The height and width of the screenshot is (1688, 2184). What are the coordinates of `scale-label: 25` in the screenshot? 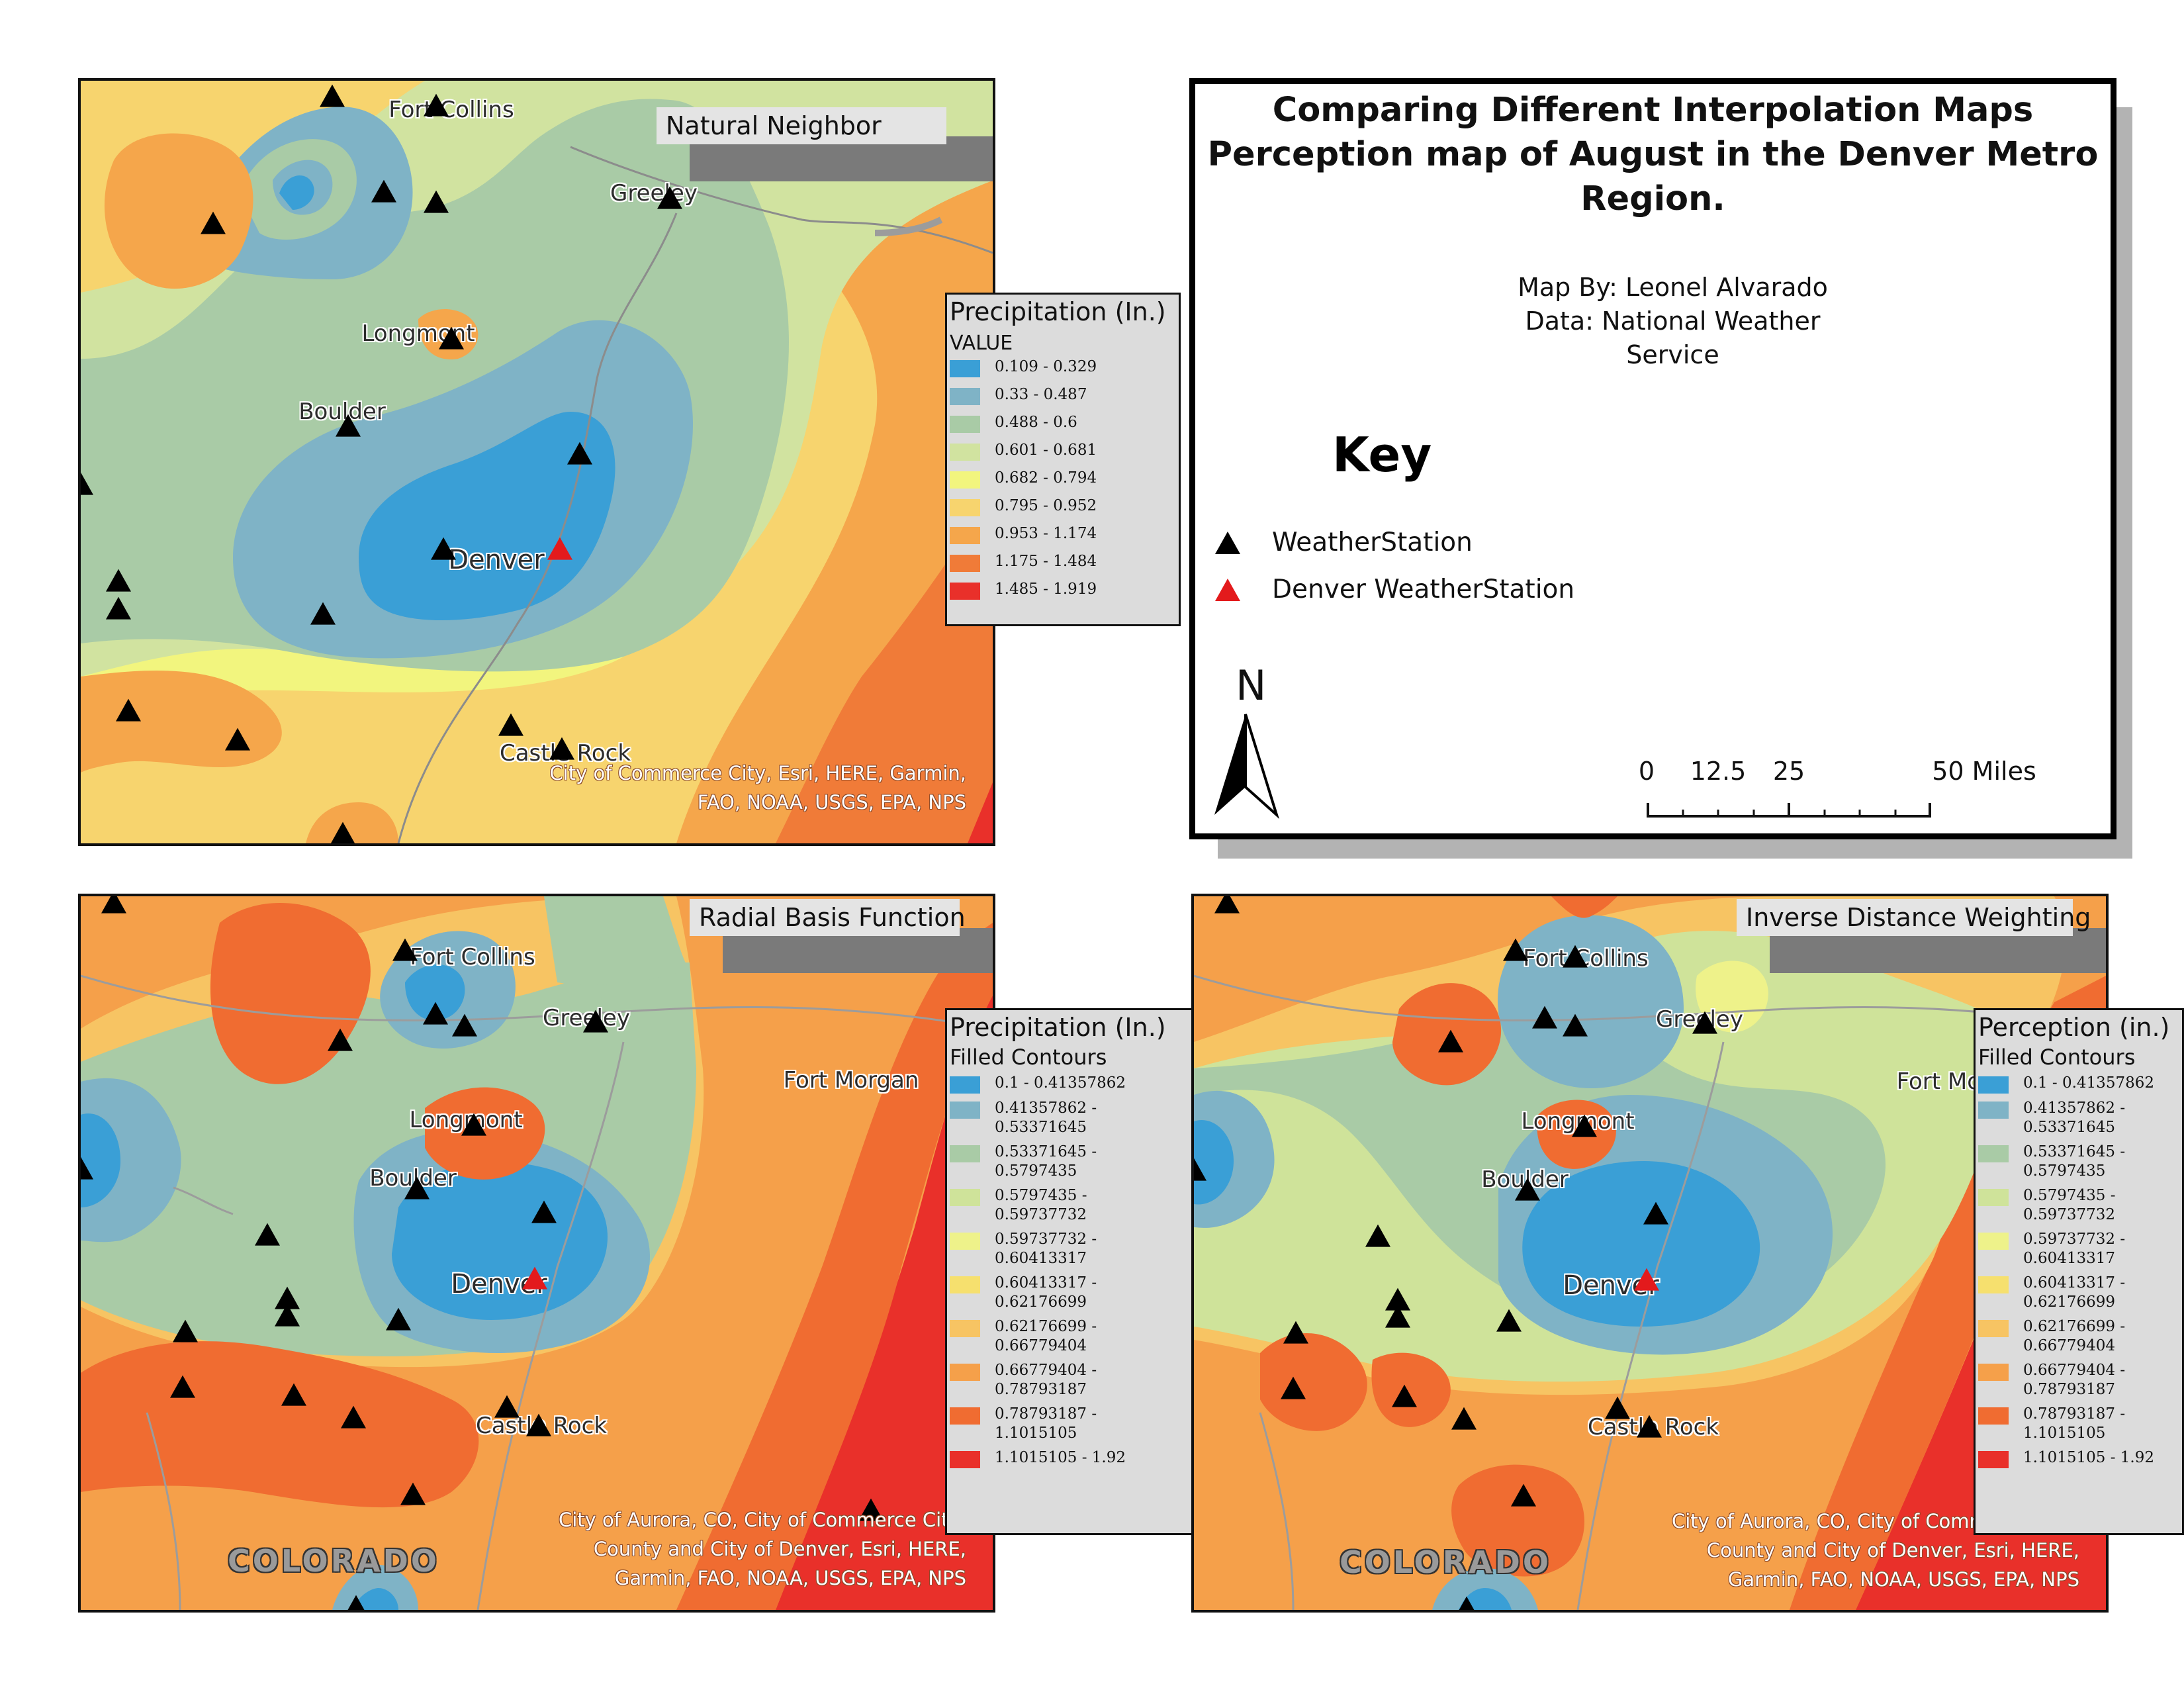 It's located at (1789, 771).